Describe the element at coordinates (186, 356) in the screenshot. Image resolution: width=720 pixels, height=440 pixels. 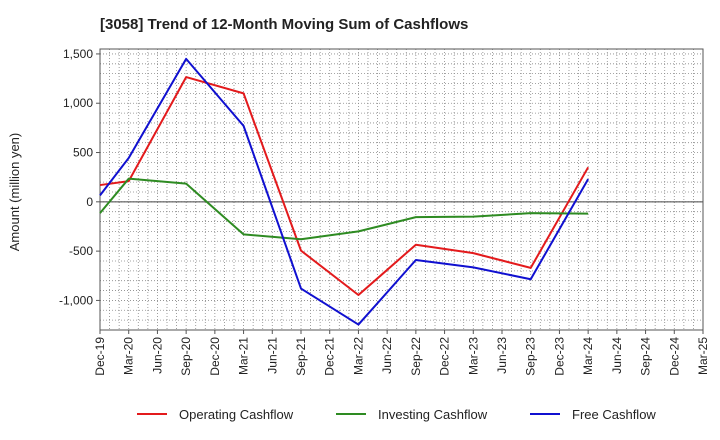
I see `x-tick-label: Sep-20` at that location.